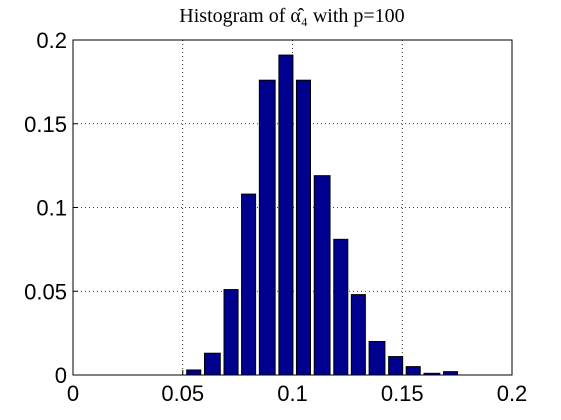  Describe the element at coordinates (61, 375) in the screenshot. I see `y-tick-label: 0` at that location.